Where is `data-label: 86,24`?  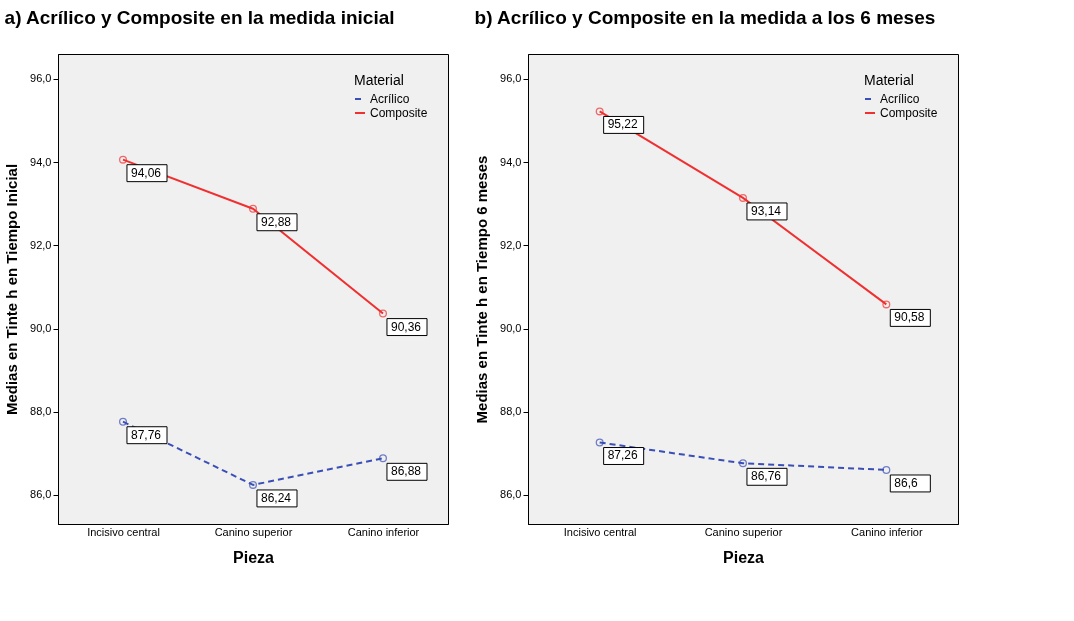 data-label: 86,24 is located at coordinates (276, 497).